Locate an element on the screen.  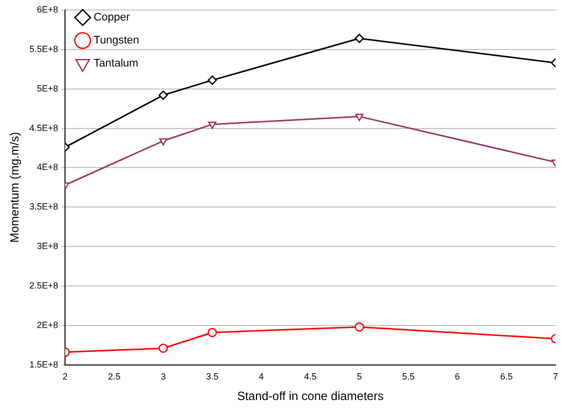
x-tick-label: 3.5 is located at coordinates (212, 377).